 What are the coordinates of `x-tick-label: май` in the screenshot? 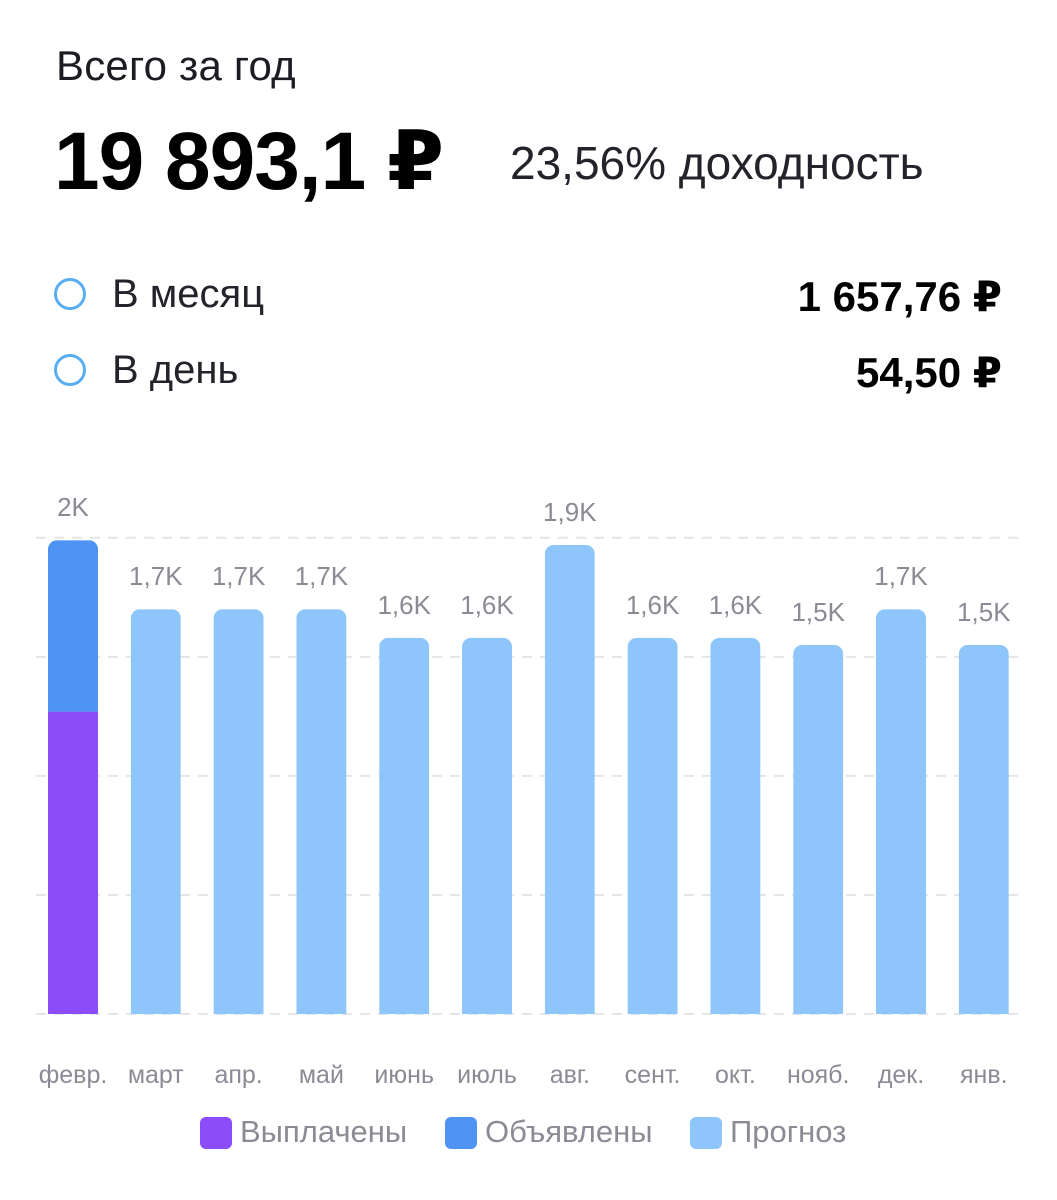 It's located at (321, 1075).